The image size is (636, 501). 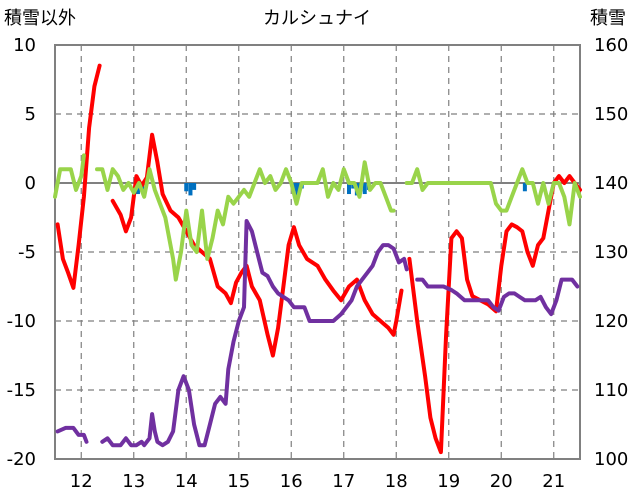 What do you see at coordinates (238, 481) in the screenshot?
I see `x-tick-label: 15` at bounding box center [238, 481].